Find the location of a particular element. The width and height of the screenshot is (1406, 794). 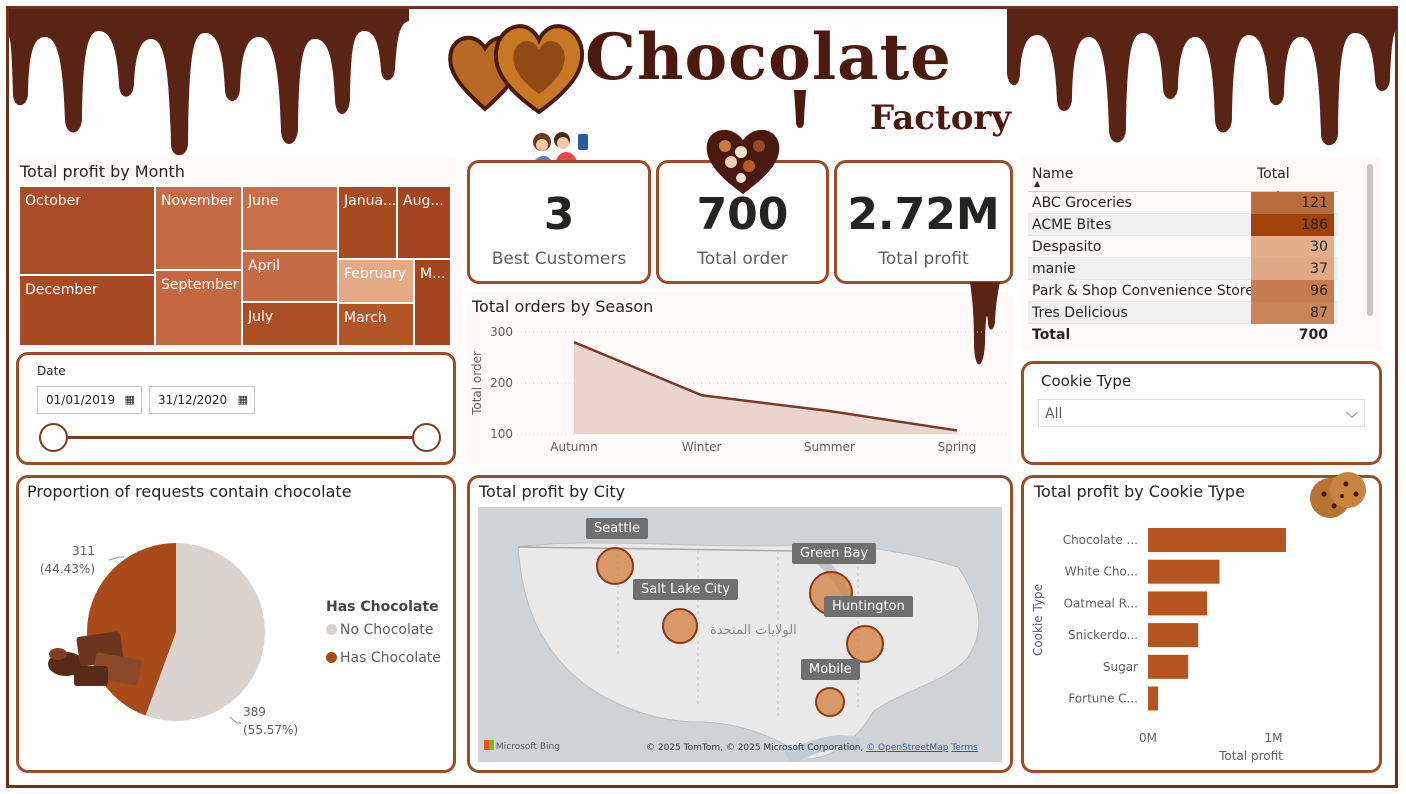

customer-name-cell: ABC Groceries is located at coordinates (1082, 203).